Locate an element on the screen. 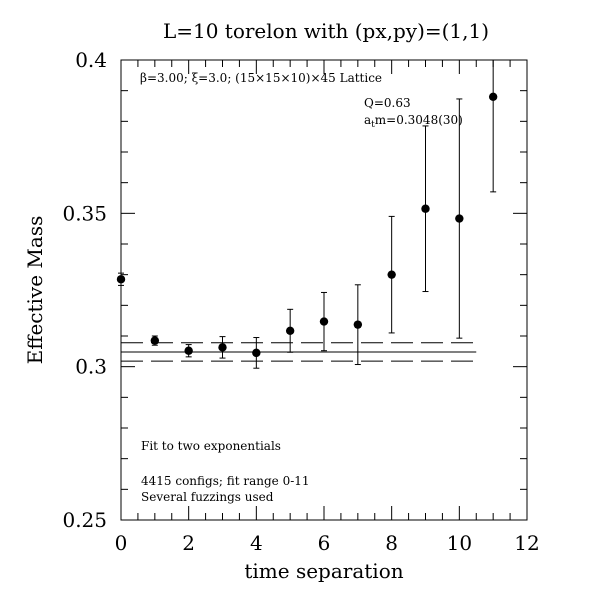 The width and height of the screenshot is (600, 612). x-axis-label: time separation is located at coordinates (323, 571).